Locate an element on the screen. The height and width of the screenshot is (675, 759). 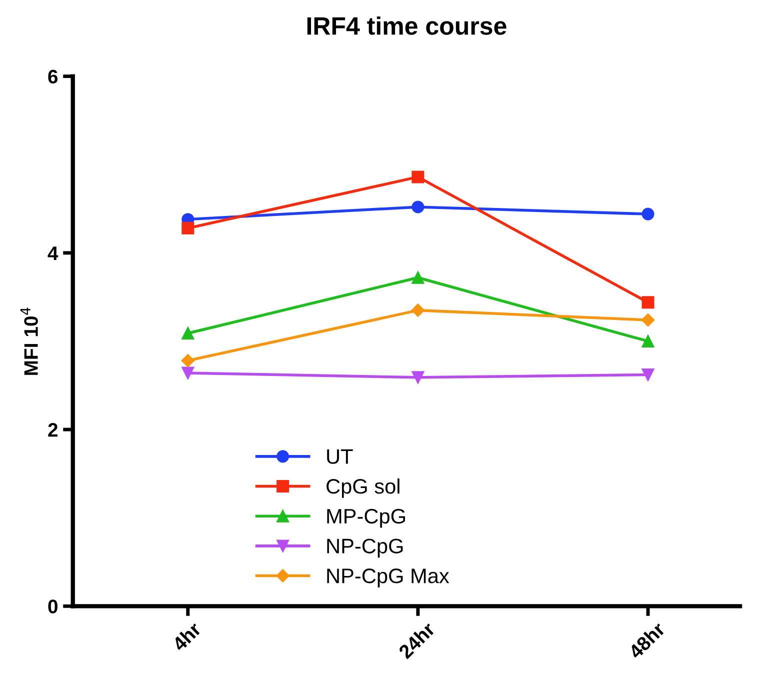
legend-label: UT is located at coordinates (340, 456).